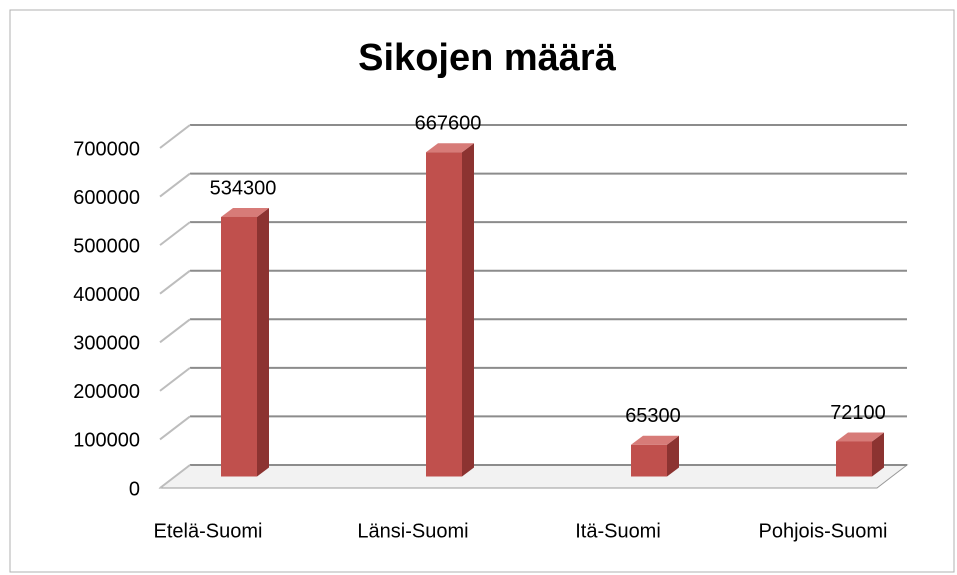 This screenshot has height=575, width=957. I want to click on y-tick-label: 300000, so click(106, 344).